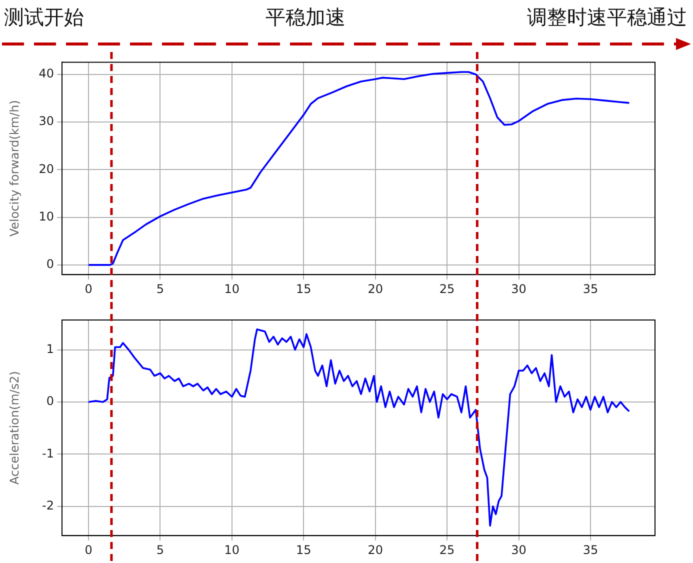  Describe the element at coordinates (48, 453) in the screenshot. I see `y-tick-label: -1` at that location.